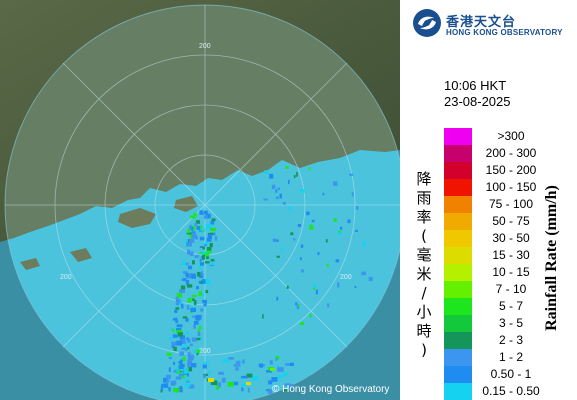 The width and height of the screenshot is (577, 400). Describe the element at coordinates (511, 170) in the screenshot. I see `legend-label: 150 - 200` at that location.